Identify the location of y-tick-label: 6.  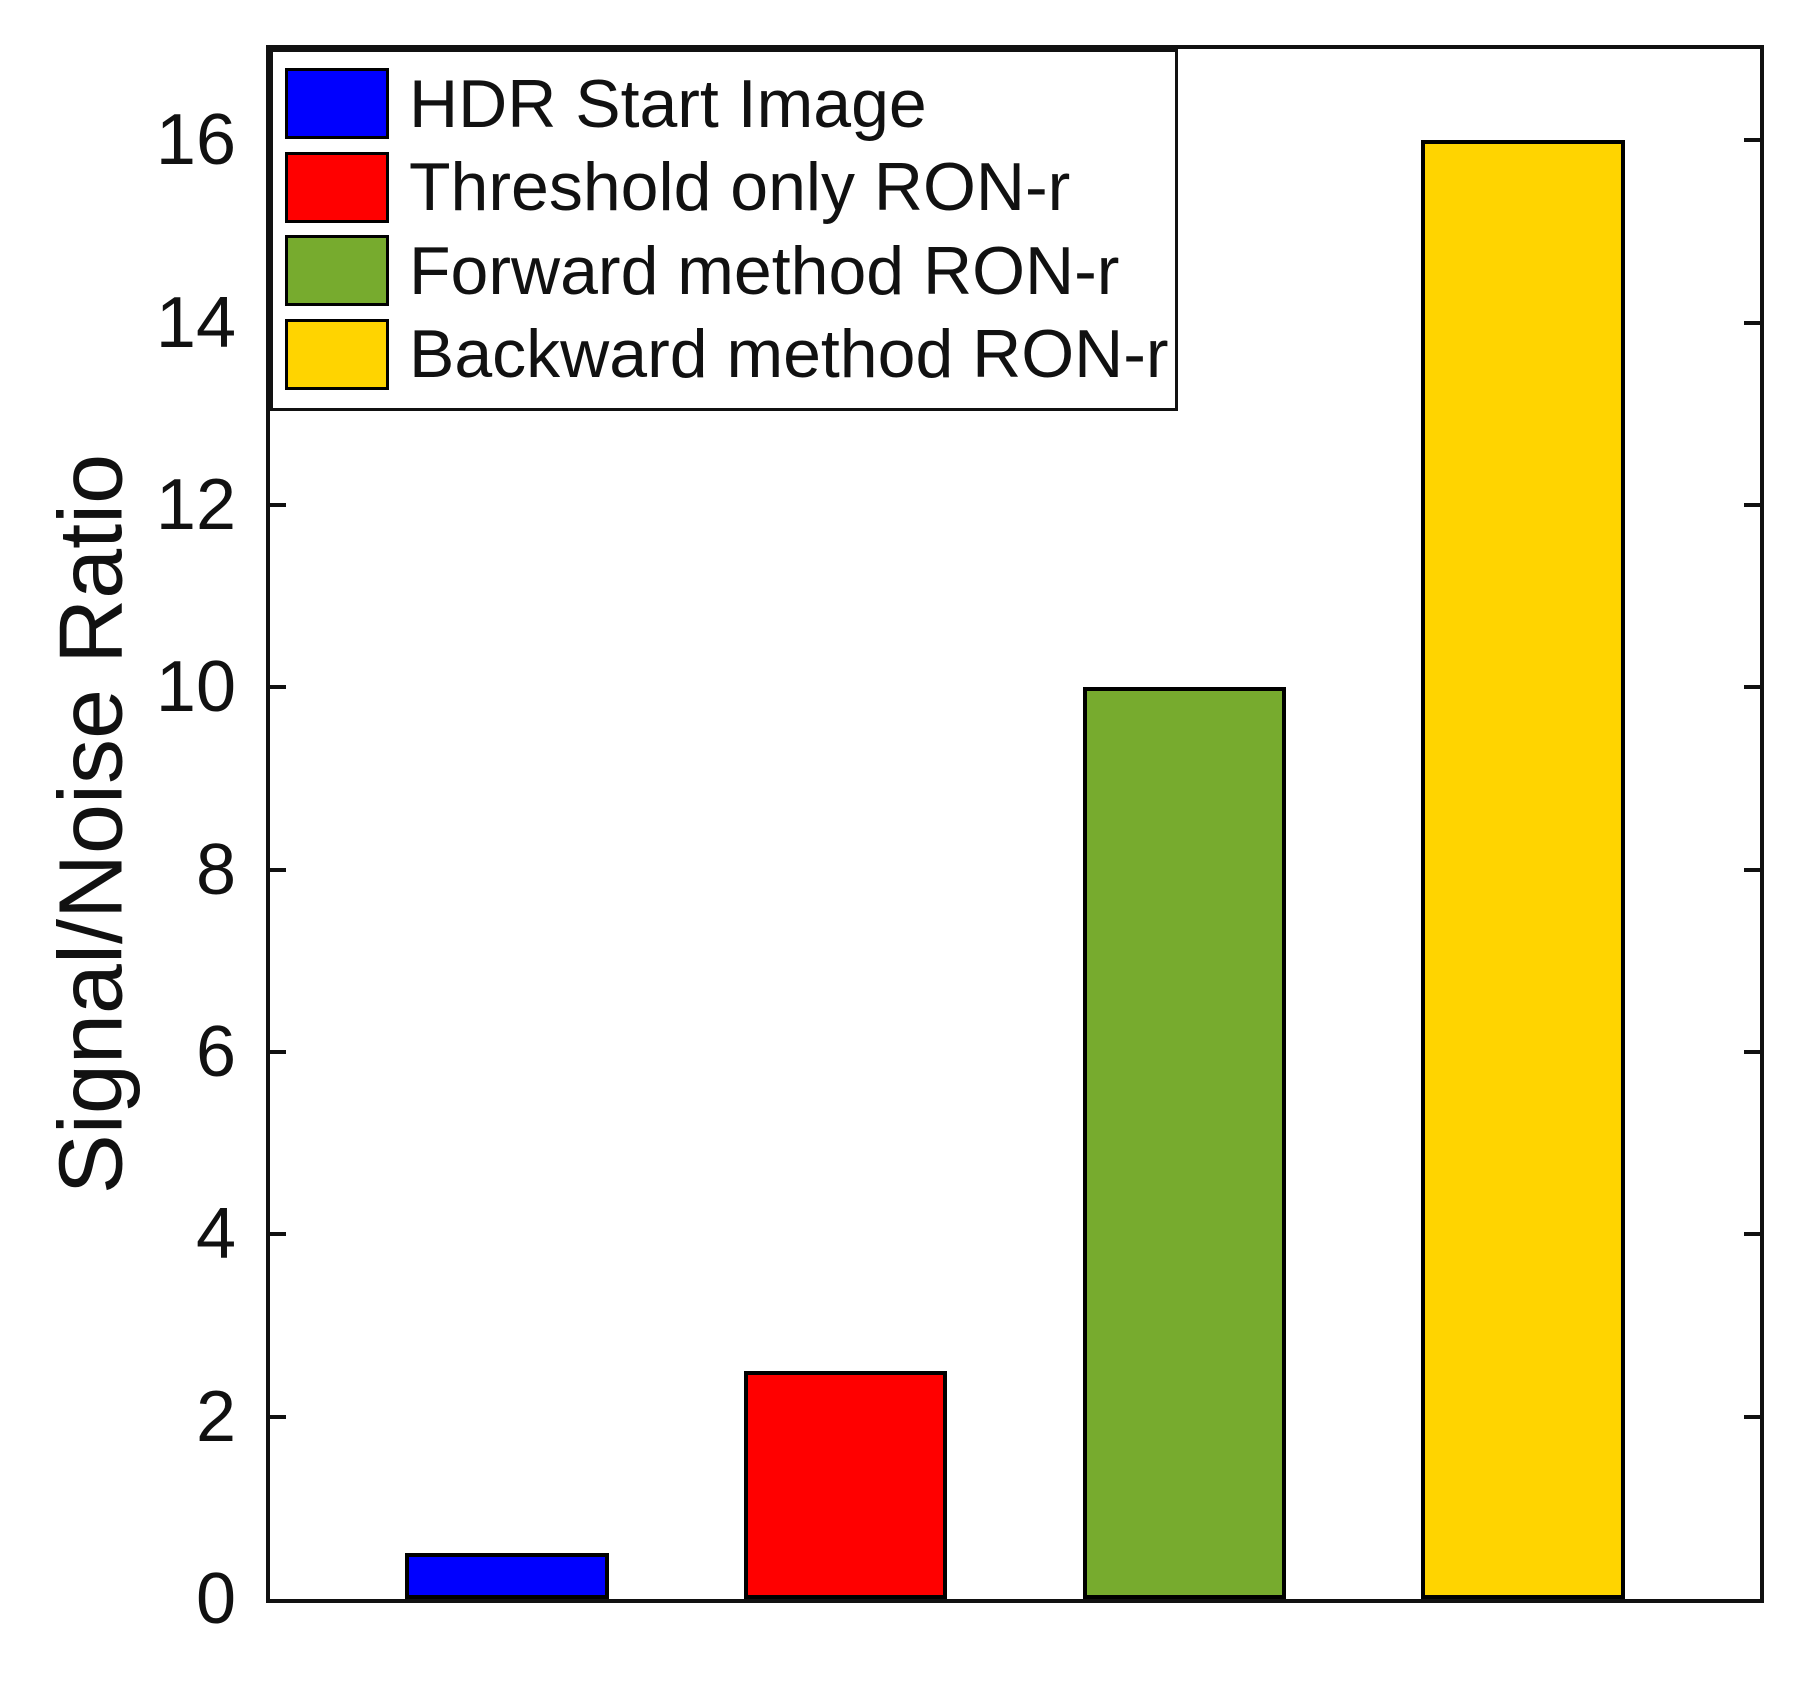
(215, 1051).